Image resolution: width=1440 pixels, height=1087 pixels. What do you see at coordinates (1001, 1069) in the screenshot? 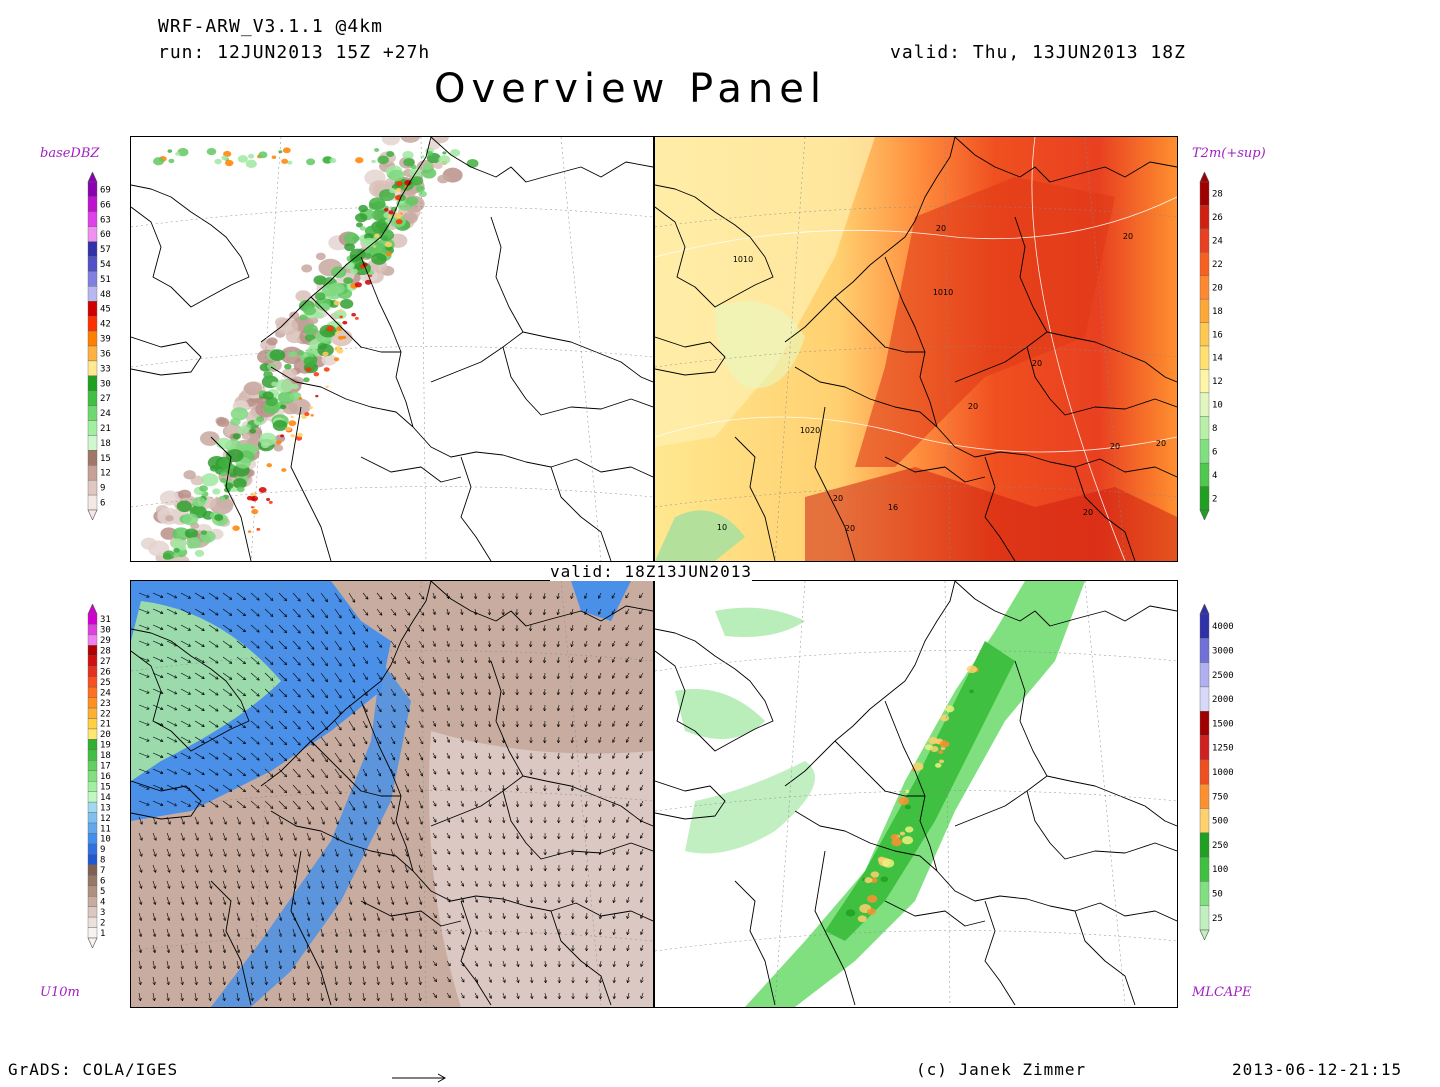
I see `footer-copyright: (c) Janek Zimmer` at bounding box center [1001, 1069].